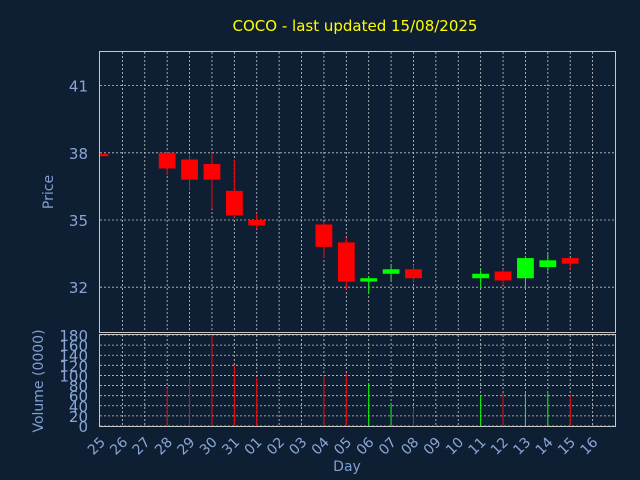 This screenshot has height=480, width=640. What do you see at coordinates (209, 447) in the screenshot?
I see `day-tick-label: 30` at bounding box center [209, 447].